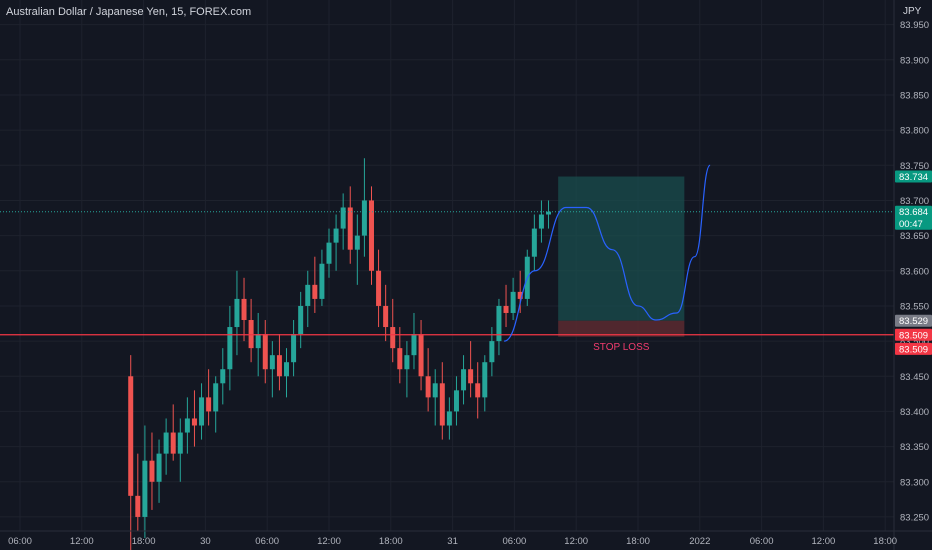 This screenshot has height=550, width=932. I want to click on y-tick-label: 83.250, so click(914, 517).